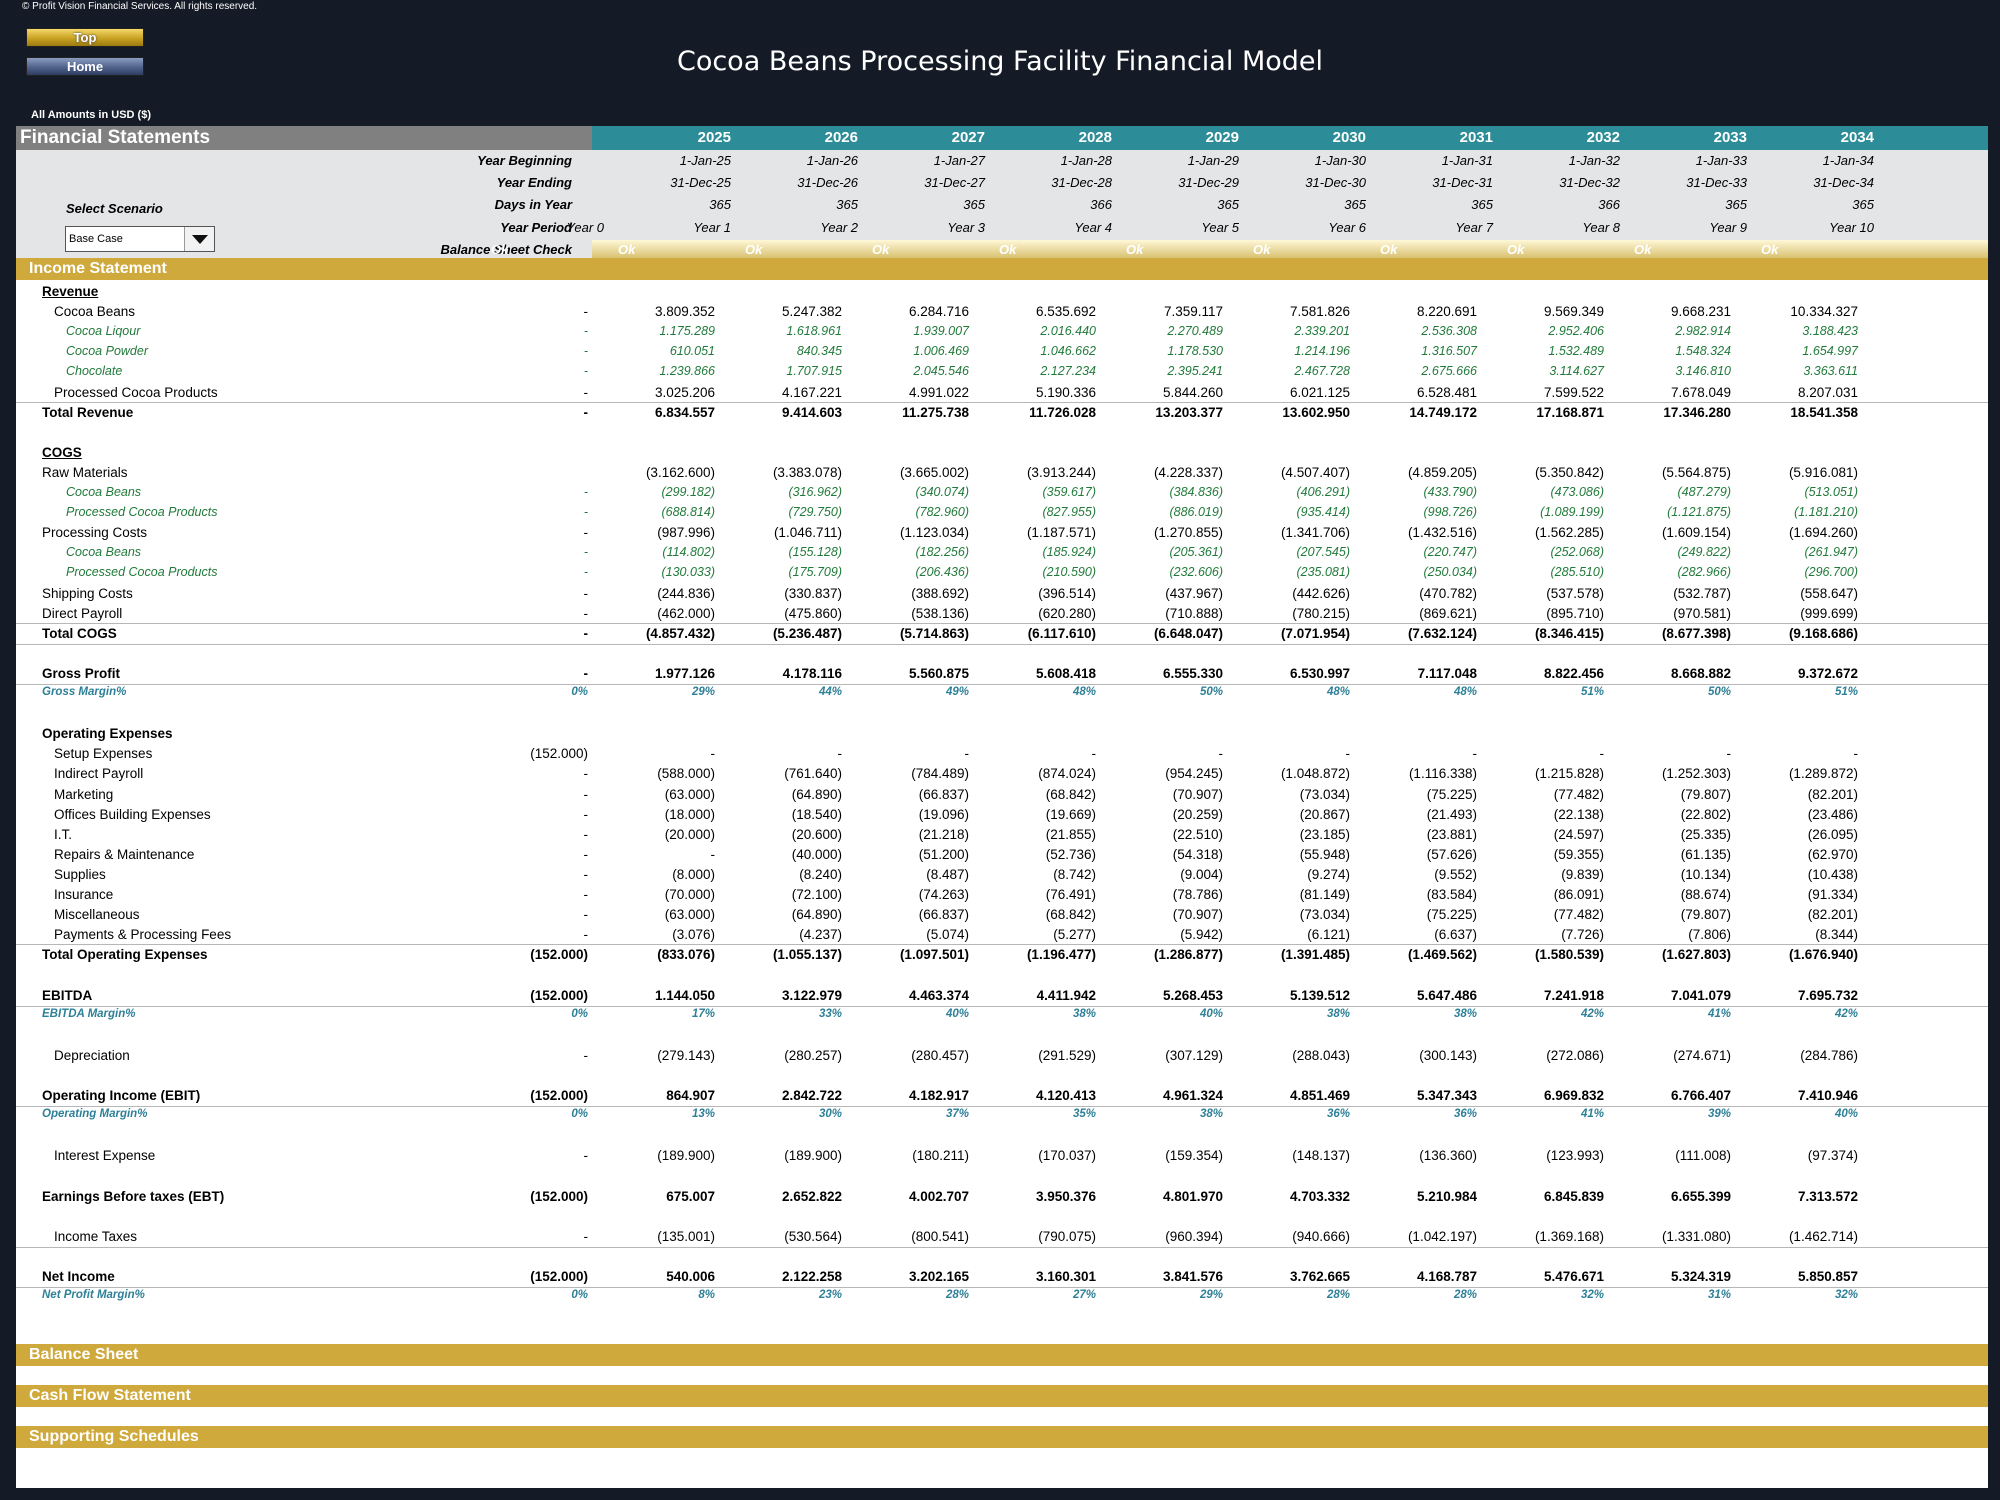 The width and height of the screenshot is (2000, 1500). Describe the element at coordinates (1208, 182) in the screenshot. I see `year_ending-value: 31-Dec-29` at that location.